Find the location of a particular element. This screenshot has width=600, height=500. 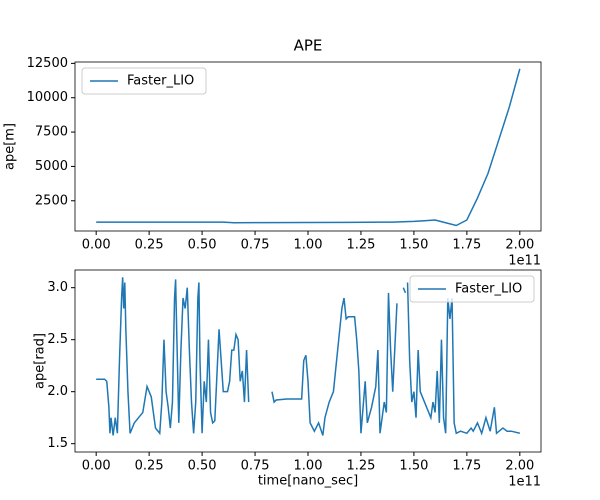

y-tick-label: 2.5 is located at coordinates (57, 339).